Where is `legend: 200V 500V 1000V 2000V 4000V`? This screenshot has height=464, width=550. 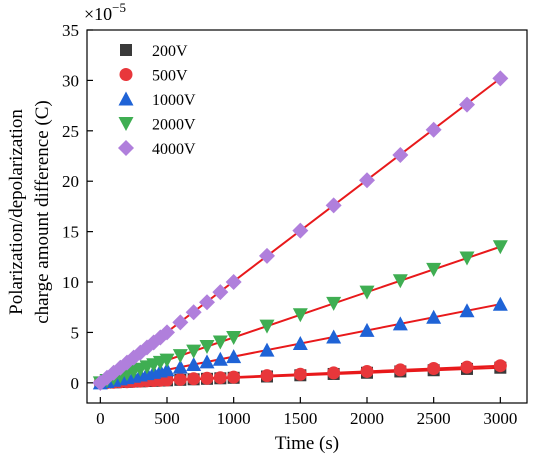 legend: 200V 500V 1000V 2000V 4000V is located at coordinates (157, 100).